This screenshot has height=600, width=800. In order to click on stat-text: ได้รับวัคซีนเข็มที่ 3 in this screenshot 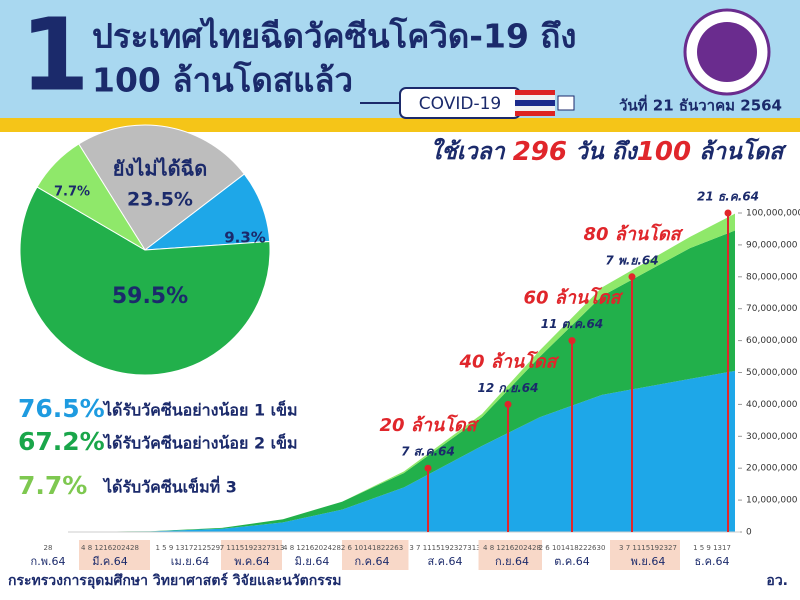, I will do `click(169, 486)`.